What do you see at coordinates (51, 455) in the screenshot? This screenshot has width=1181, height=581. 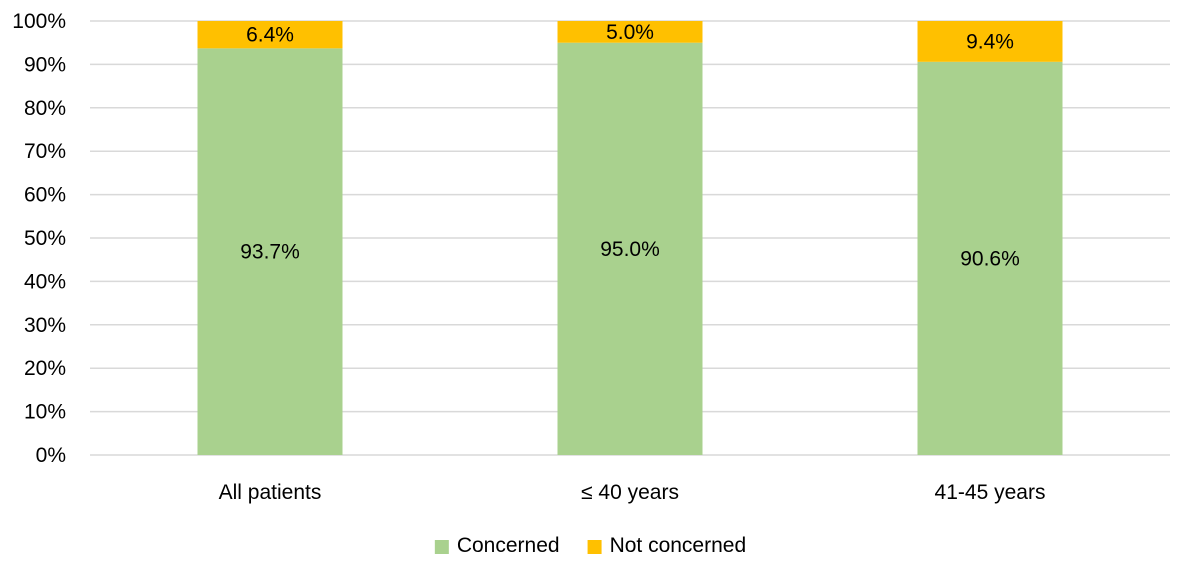 I see `y-tick-label: 0%` at bounding box center [51, 455].